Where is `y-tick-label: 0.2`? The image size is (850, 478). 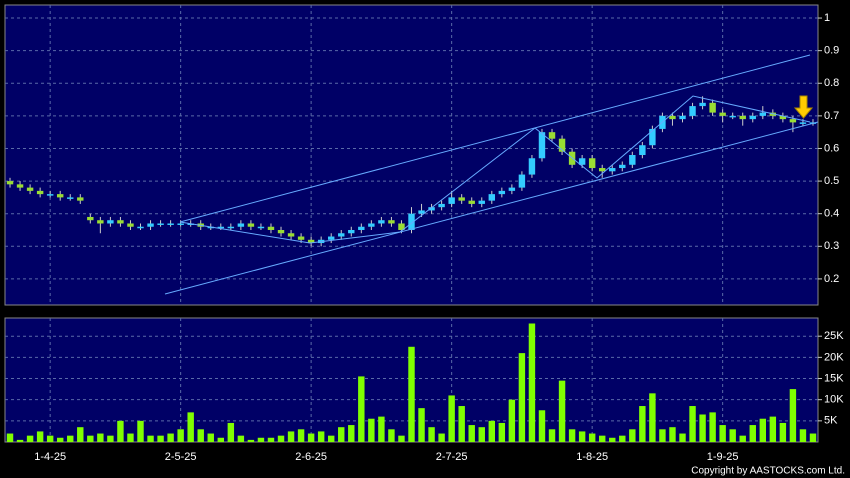 y-tick-label: 0.2 is located at coordinates (831, 279).